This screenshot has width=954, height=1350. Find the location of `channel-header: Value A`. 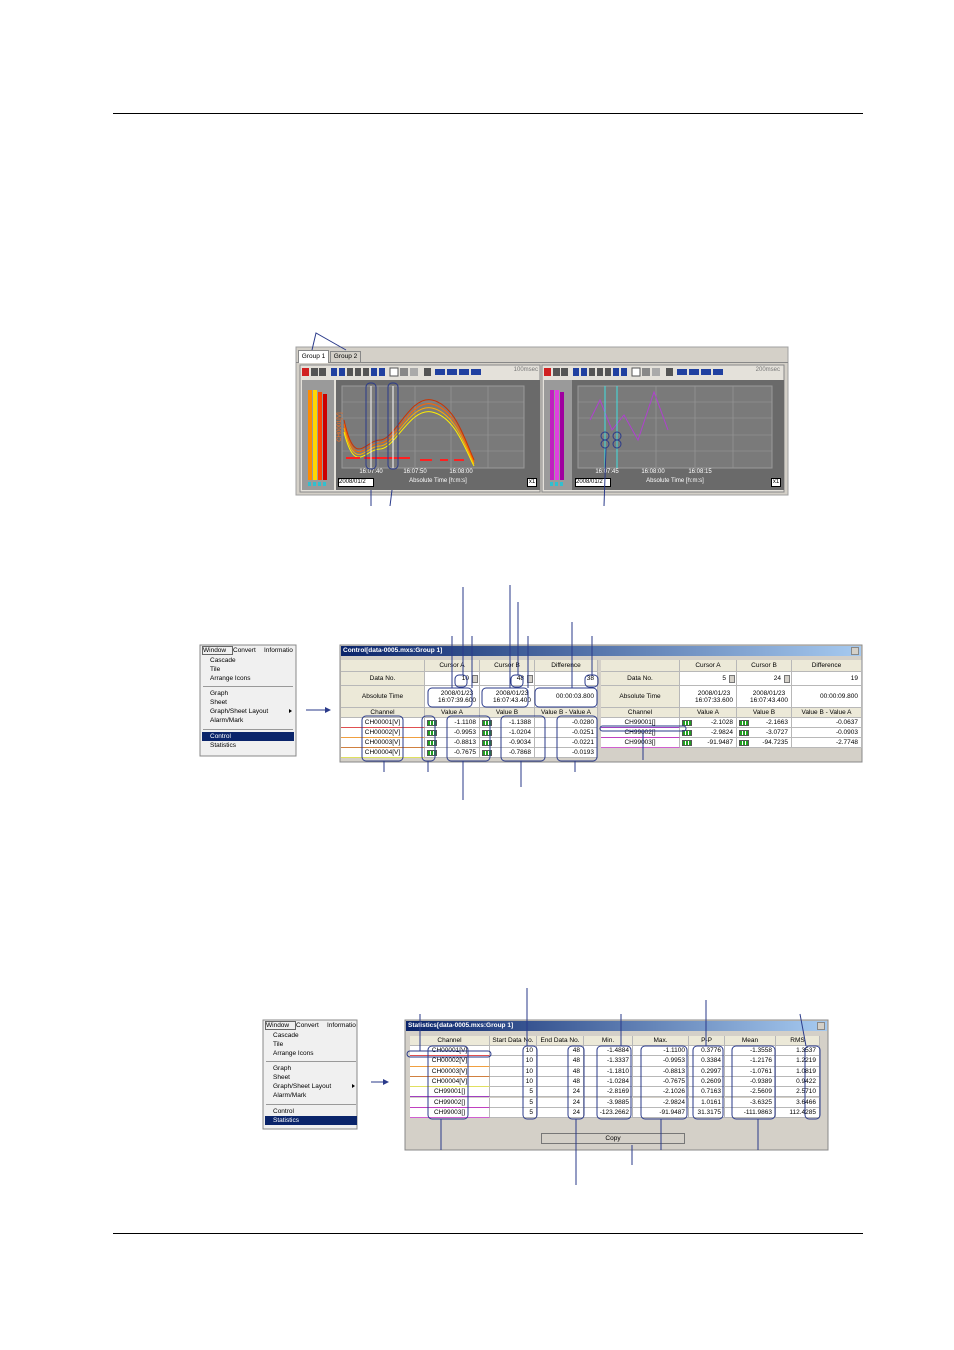

channel-header: Value A is located at coordinates (452, 713).